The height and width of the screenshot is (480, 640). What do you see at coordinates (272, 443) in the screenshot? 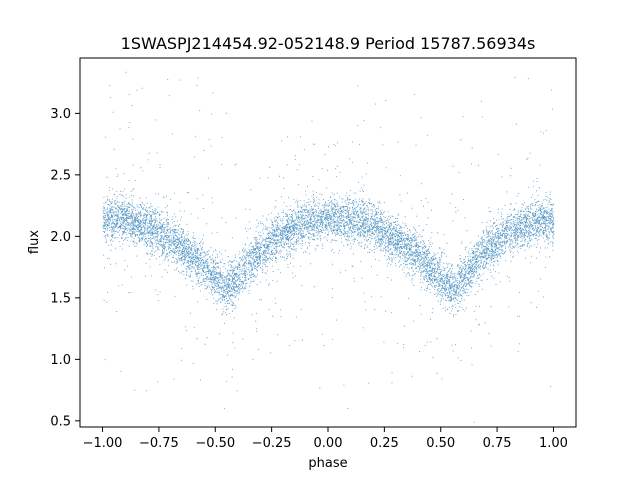
I see `x-tick-label: −0.25` at bounding box center [272, 443].